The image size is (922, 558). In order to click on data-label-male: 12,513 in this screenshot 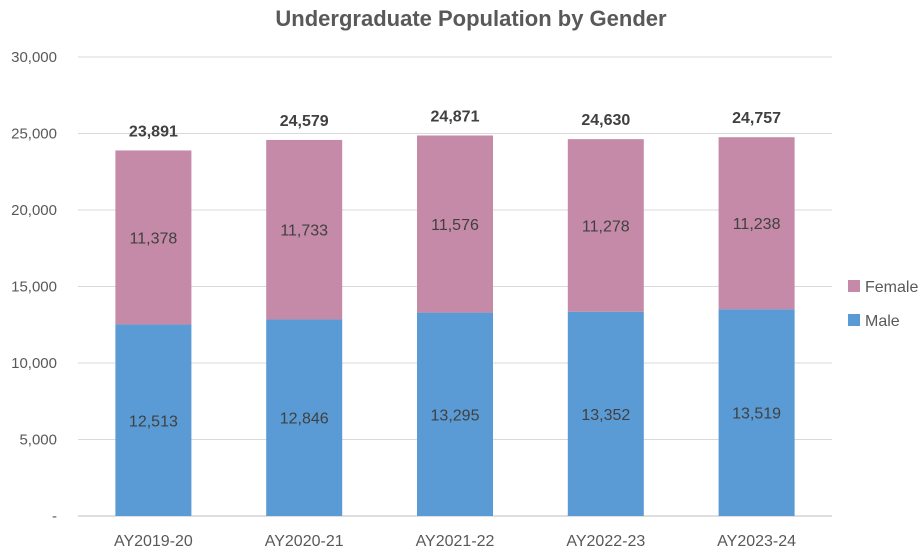, I will do `click(153, 421)`.